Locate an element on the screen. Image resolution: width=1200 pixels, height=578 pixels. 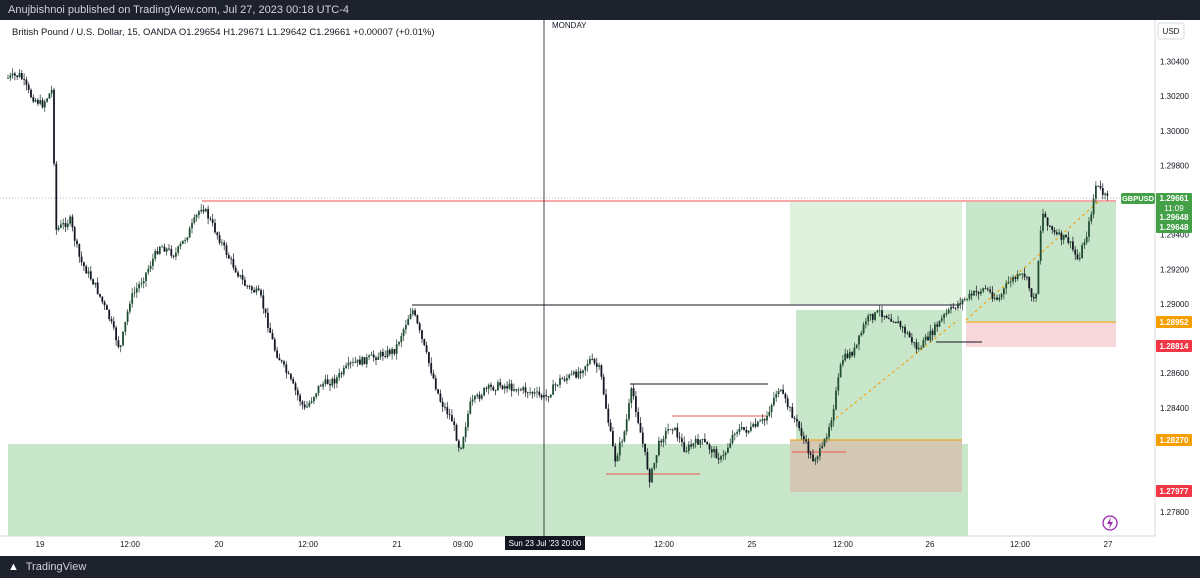
countdown-label: 11:09 is located at coordinates (1174, 208).